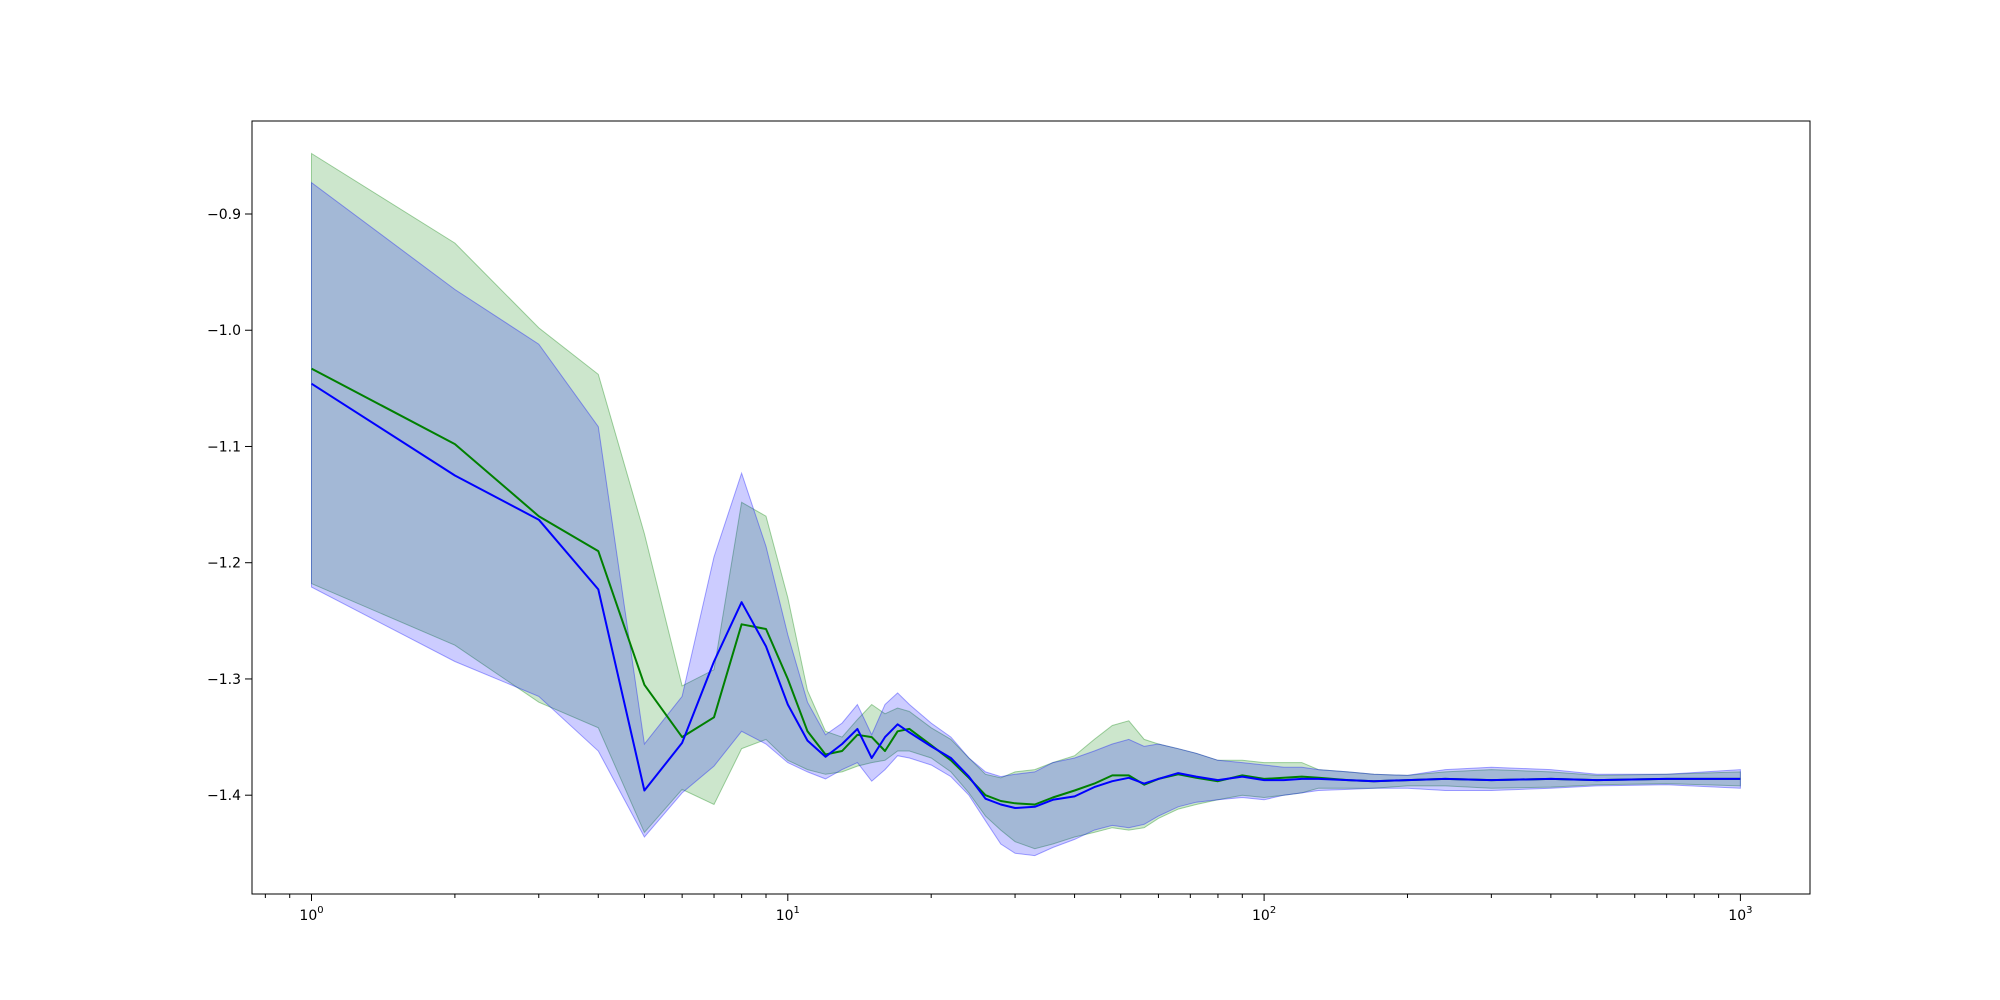 The width and height of the screenshot is (2000, 1000). What do you see at coordinates (1008, 909) in the screenshot?
I see `x-axis: 10⁰ 10¹ 10² 10³` at bounding box center [1008, 909].